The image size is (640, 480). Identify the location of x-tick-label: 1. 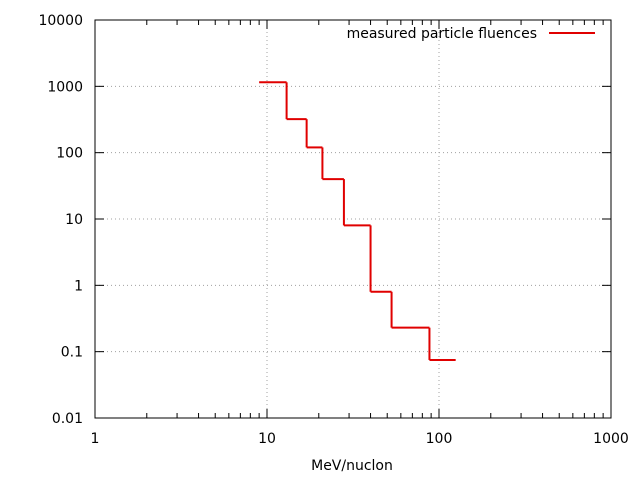
(95, 439).